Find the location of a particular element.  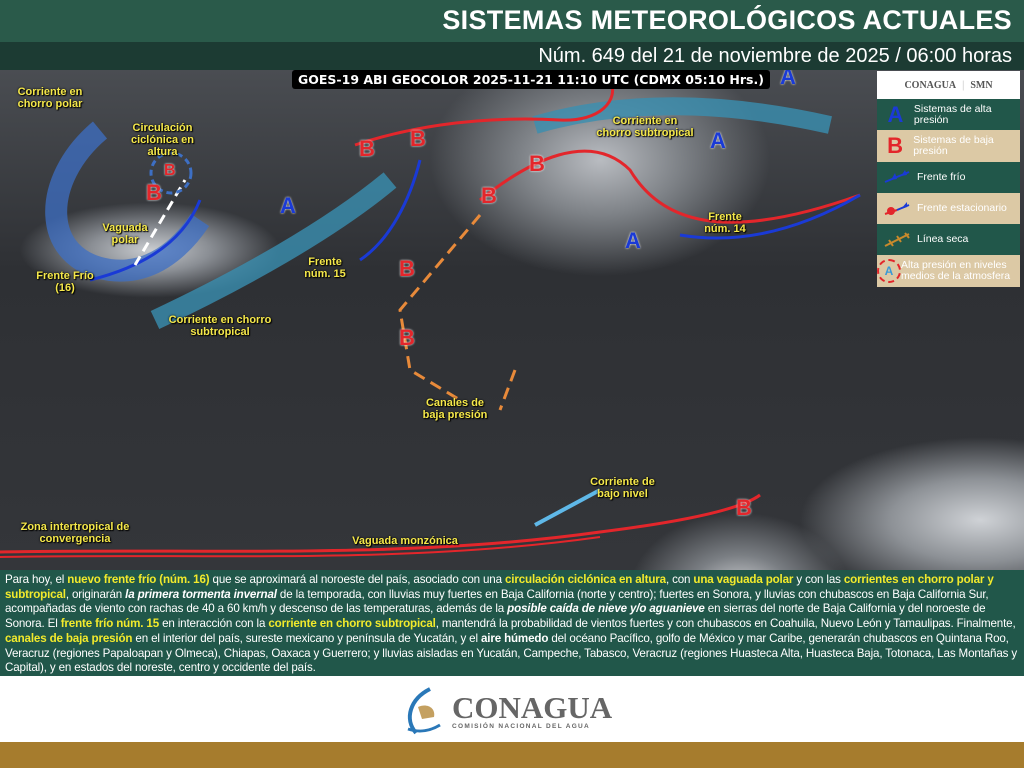

conagua-logo: CONAGUA is located at coordinates (930, 85).